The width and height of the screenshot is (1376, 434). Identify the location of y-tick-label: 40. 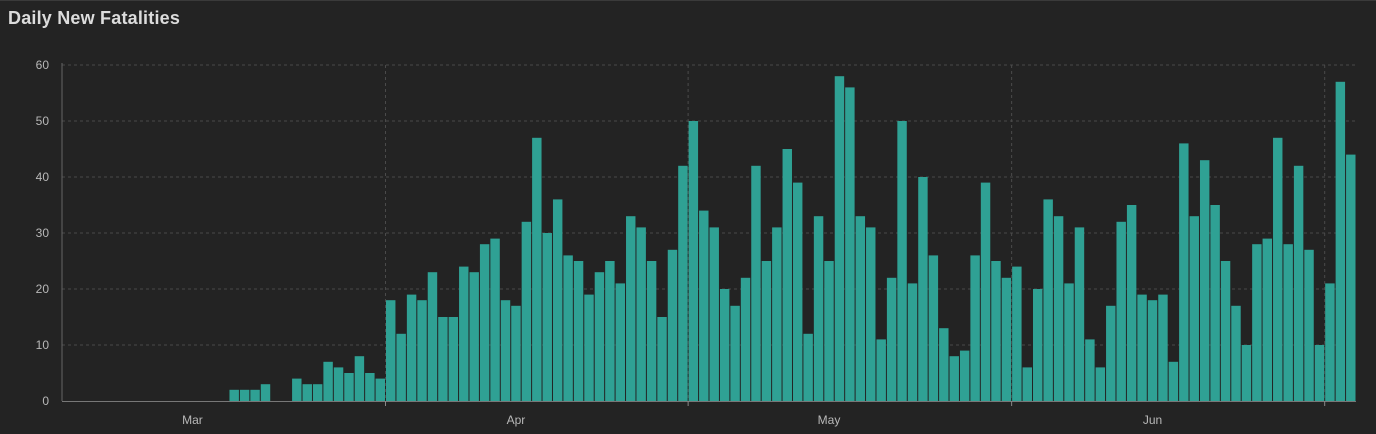
(43, 177).